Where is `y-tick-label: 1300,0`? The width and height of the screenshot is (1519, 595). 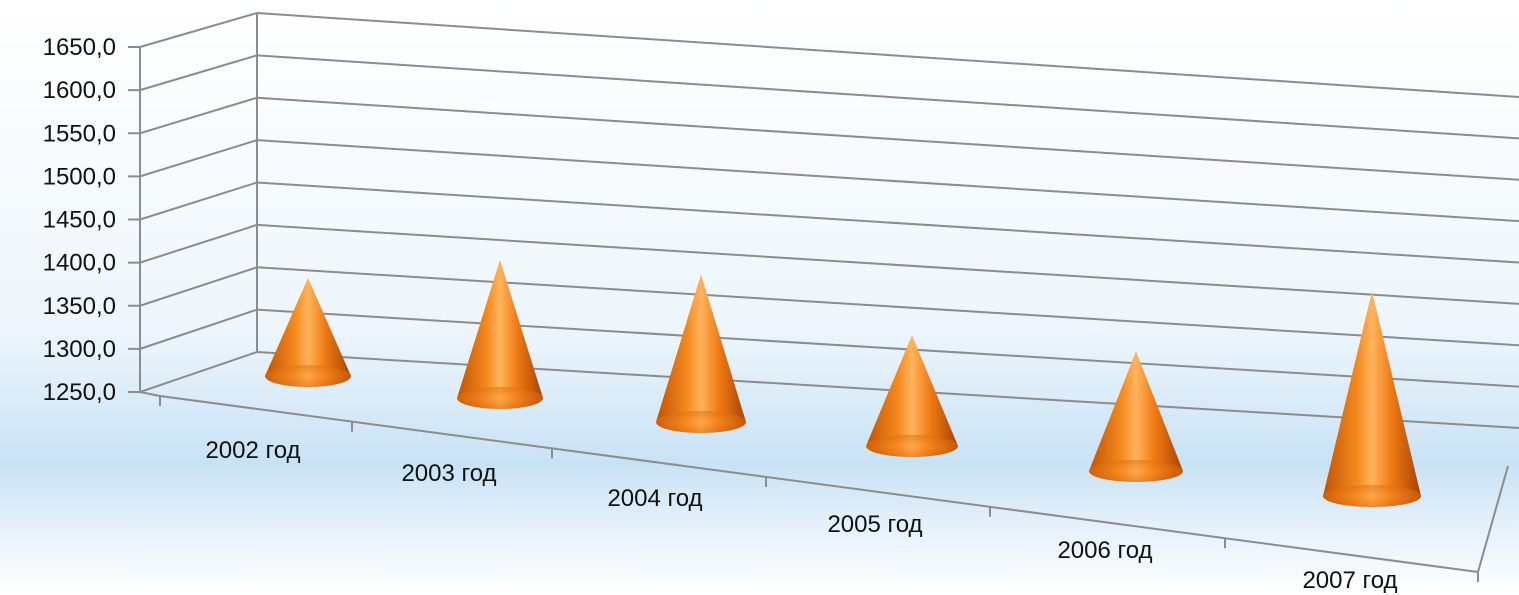 y-tick-label: 1300,0 is located at coordinates (79, 349).